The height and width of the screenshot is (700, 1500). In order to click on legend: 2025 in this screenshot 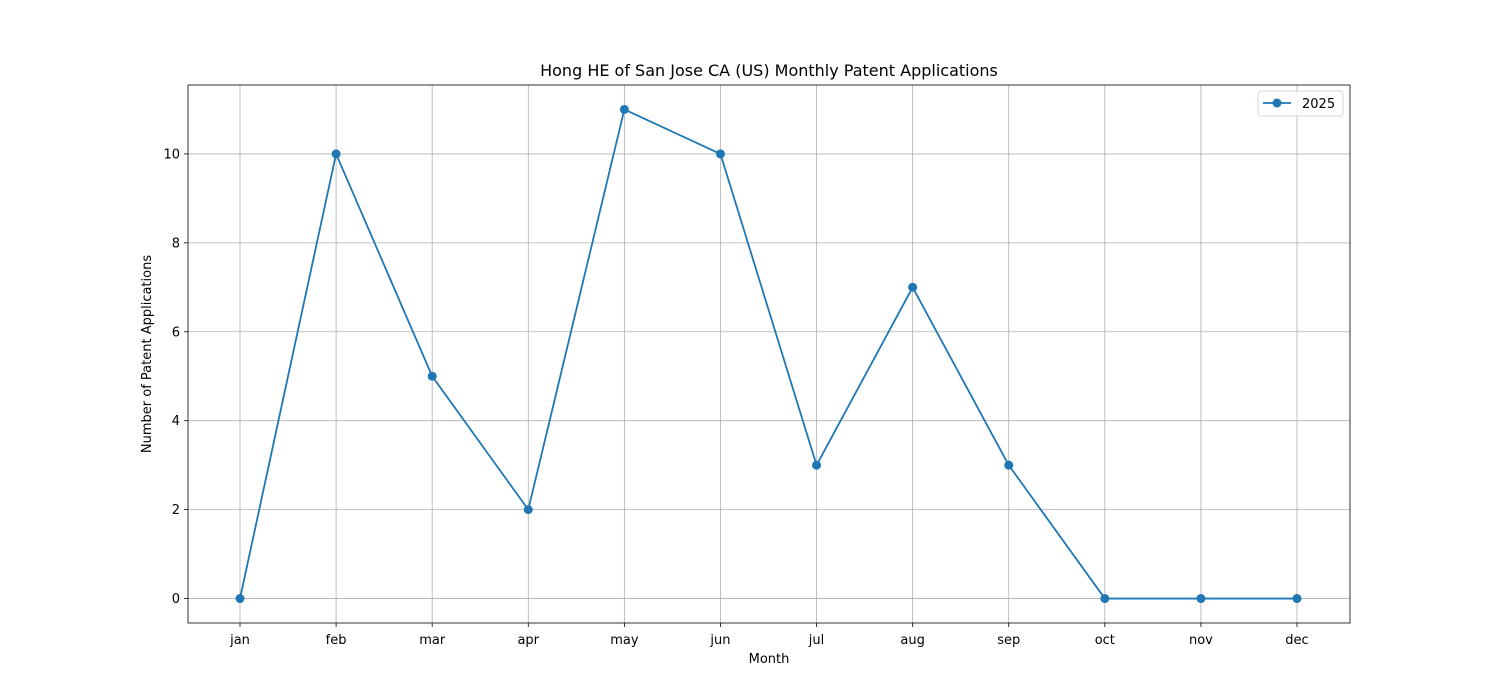, I will do `click(1300, 103)`.